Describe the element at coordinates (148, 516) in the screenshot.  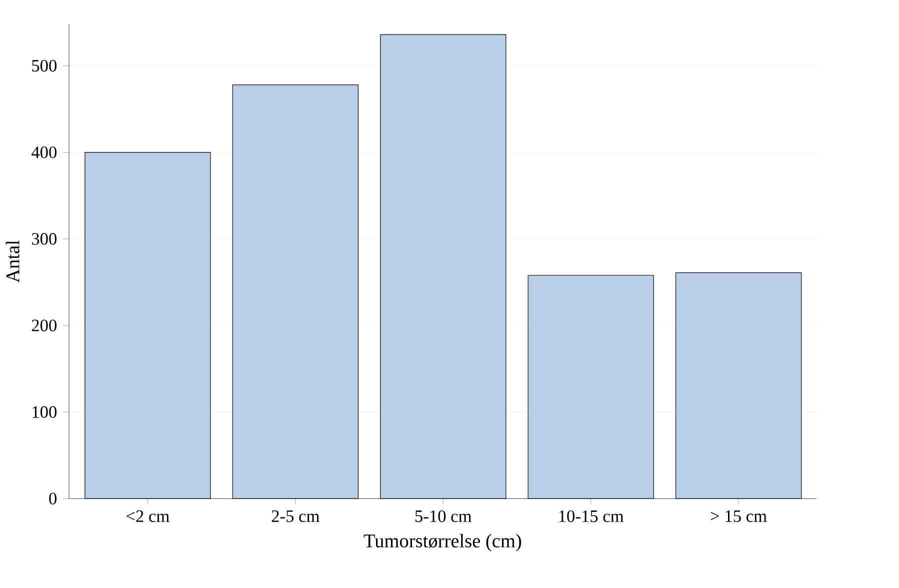
I see `x-tick-label: <2 cm` at that location.